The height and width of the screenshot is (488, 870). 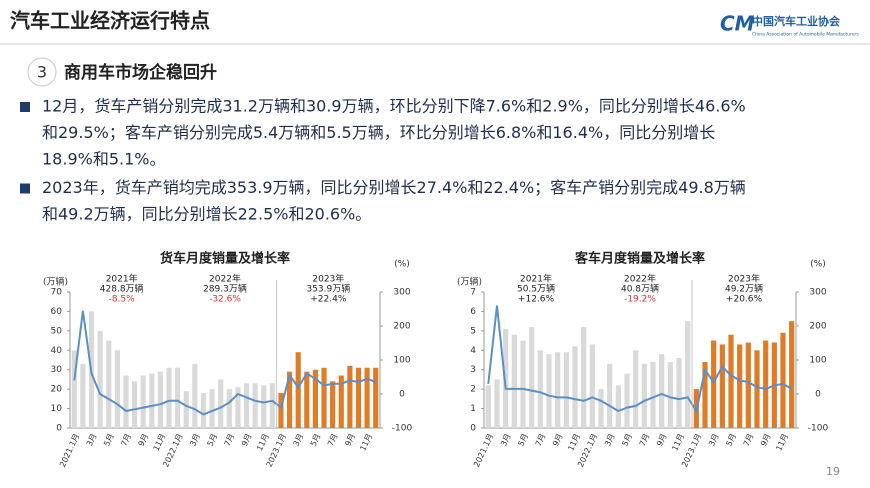 What do you see at coordinates (473, 370) in the screenshot?
I see `y-tick-label: 3` at bounding box center [473, 370].